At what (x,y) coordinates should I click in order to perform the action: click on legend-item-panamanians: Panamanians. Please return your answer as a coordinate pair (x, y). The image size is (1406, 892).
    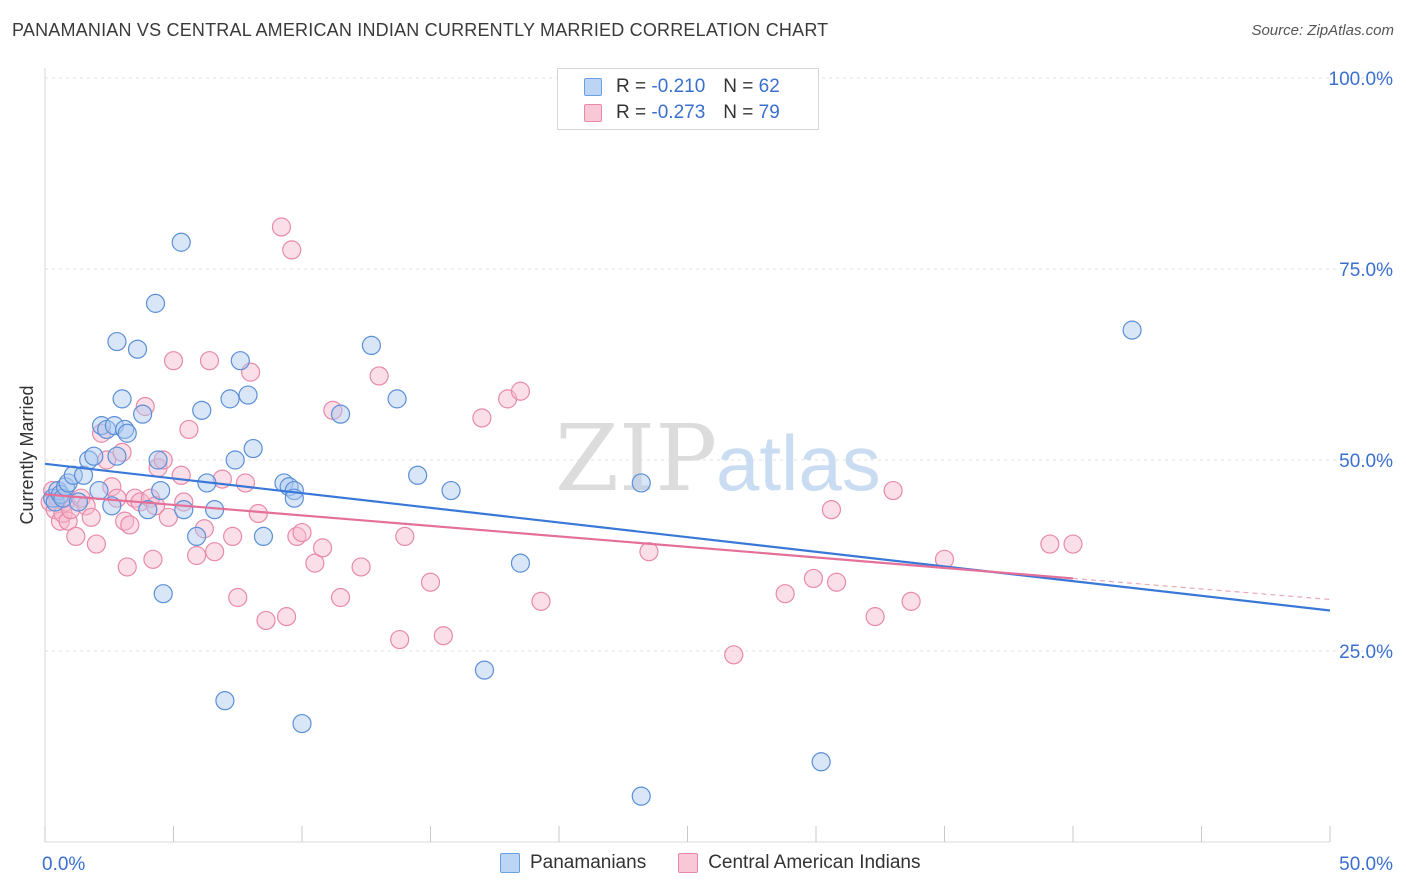
    Looking at the image, I should click on (573, 863).